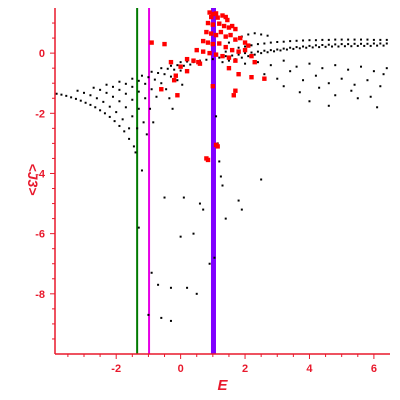 This screenshot has width=400, height=400. Describe the element at coordinates (42, 54) in the screenshot. I see `y-tick-label: 0` at that location.